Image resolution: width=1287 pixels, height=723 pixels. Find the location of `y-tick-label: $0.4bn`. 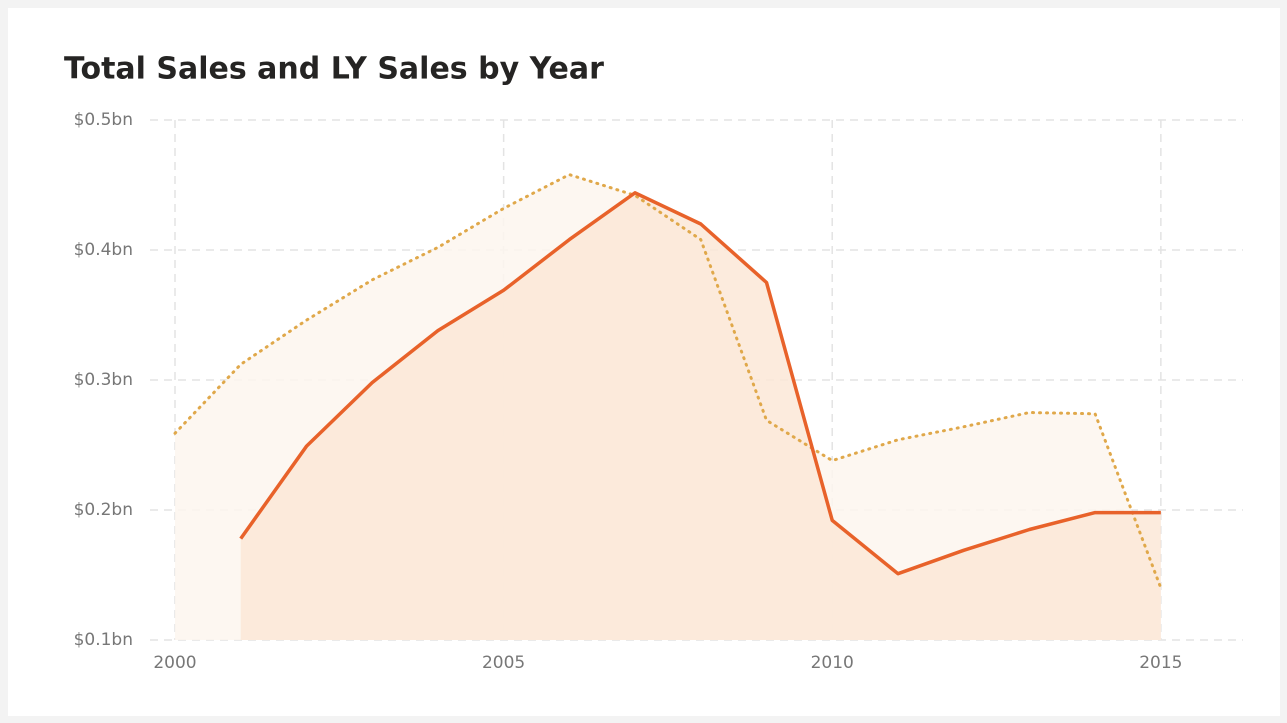

y-tick-label: $0.4bn is located at coordinates (103, 250).